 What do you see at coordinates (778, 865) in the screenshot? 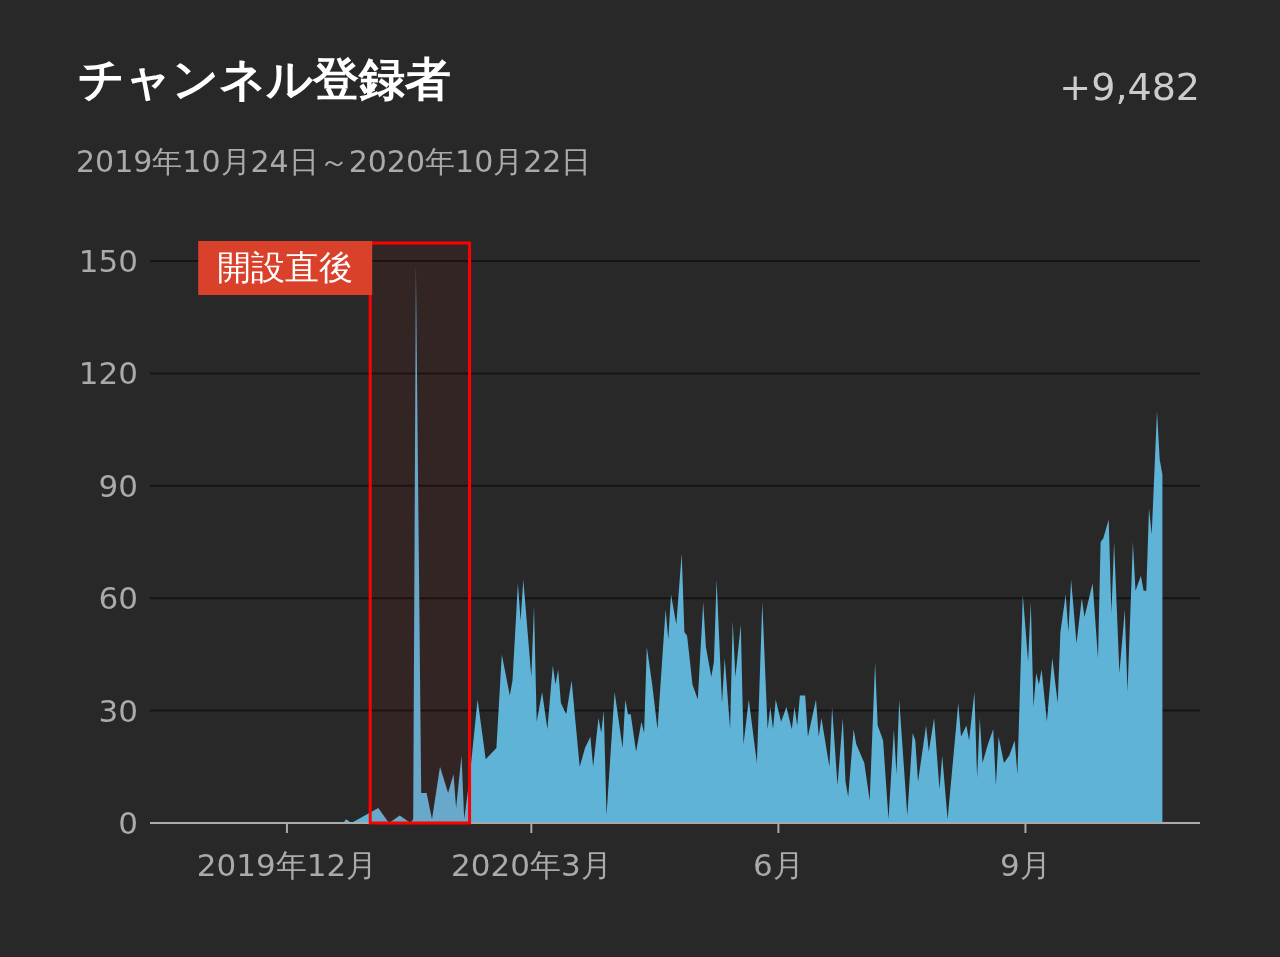
I see `x-tick-label: 6月` at bounding box center [778, 865].